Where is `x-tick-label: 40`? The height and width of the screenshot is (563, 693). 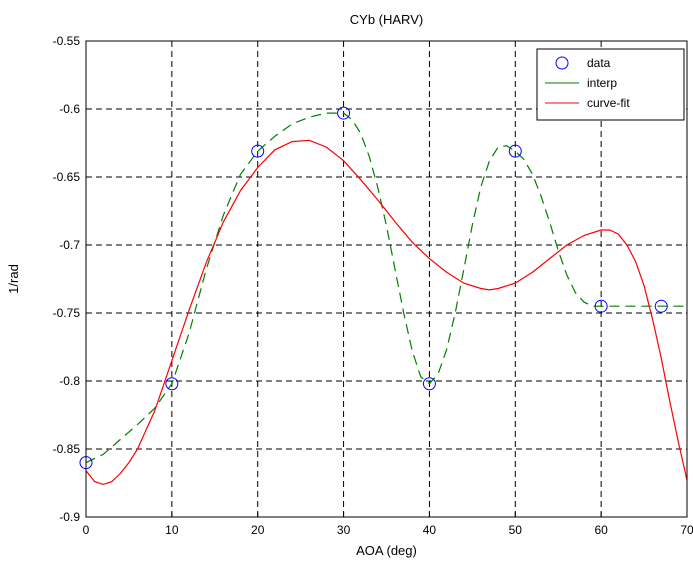
x-tick-label: 40 is located at coordinates (430, 530).